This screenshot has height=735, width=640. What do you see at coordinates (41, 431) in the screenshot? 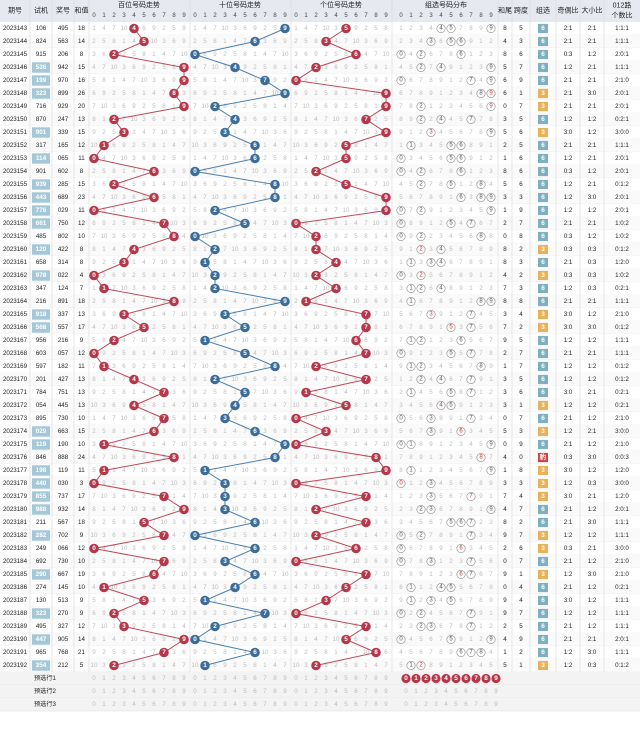
I see `trial-cell: 029` at bounding box center [41, 431].